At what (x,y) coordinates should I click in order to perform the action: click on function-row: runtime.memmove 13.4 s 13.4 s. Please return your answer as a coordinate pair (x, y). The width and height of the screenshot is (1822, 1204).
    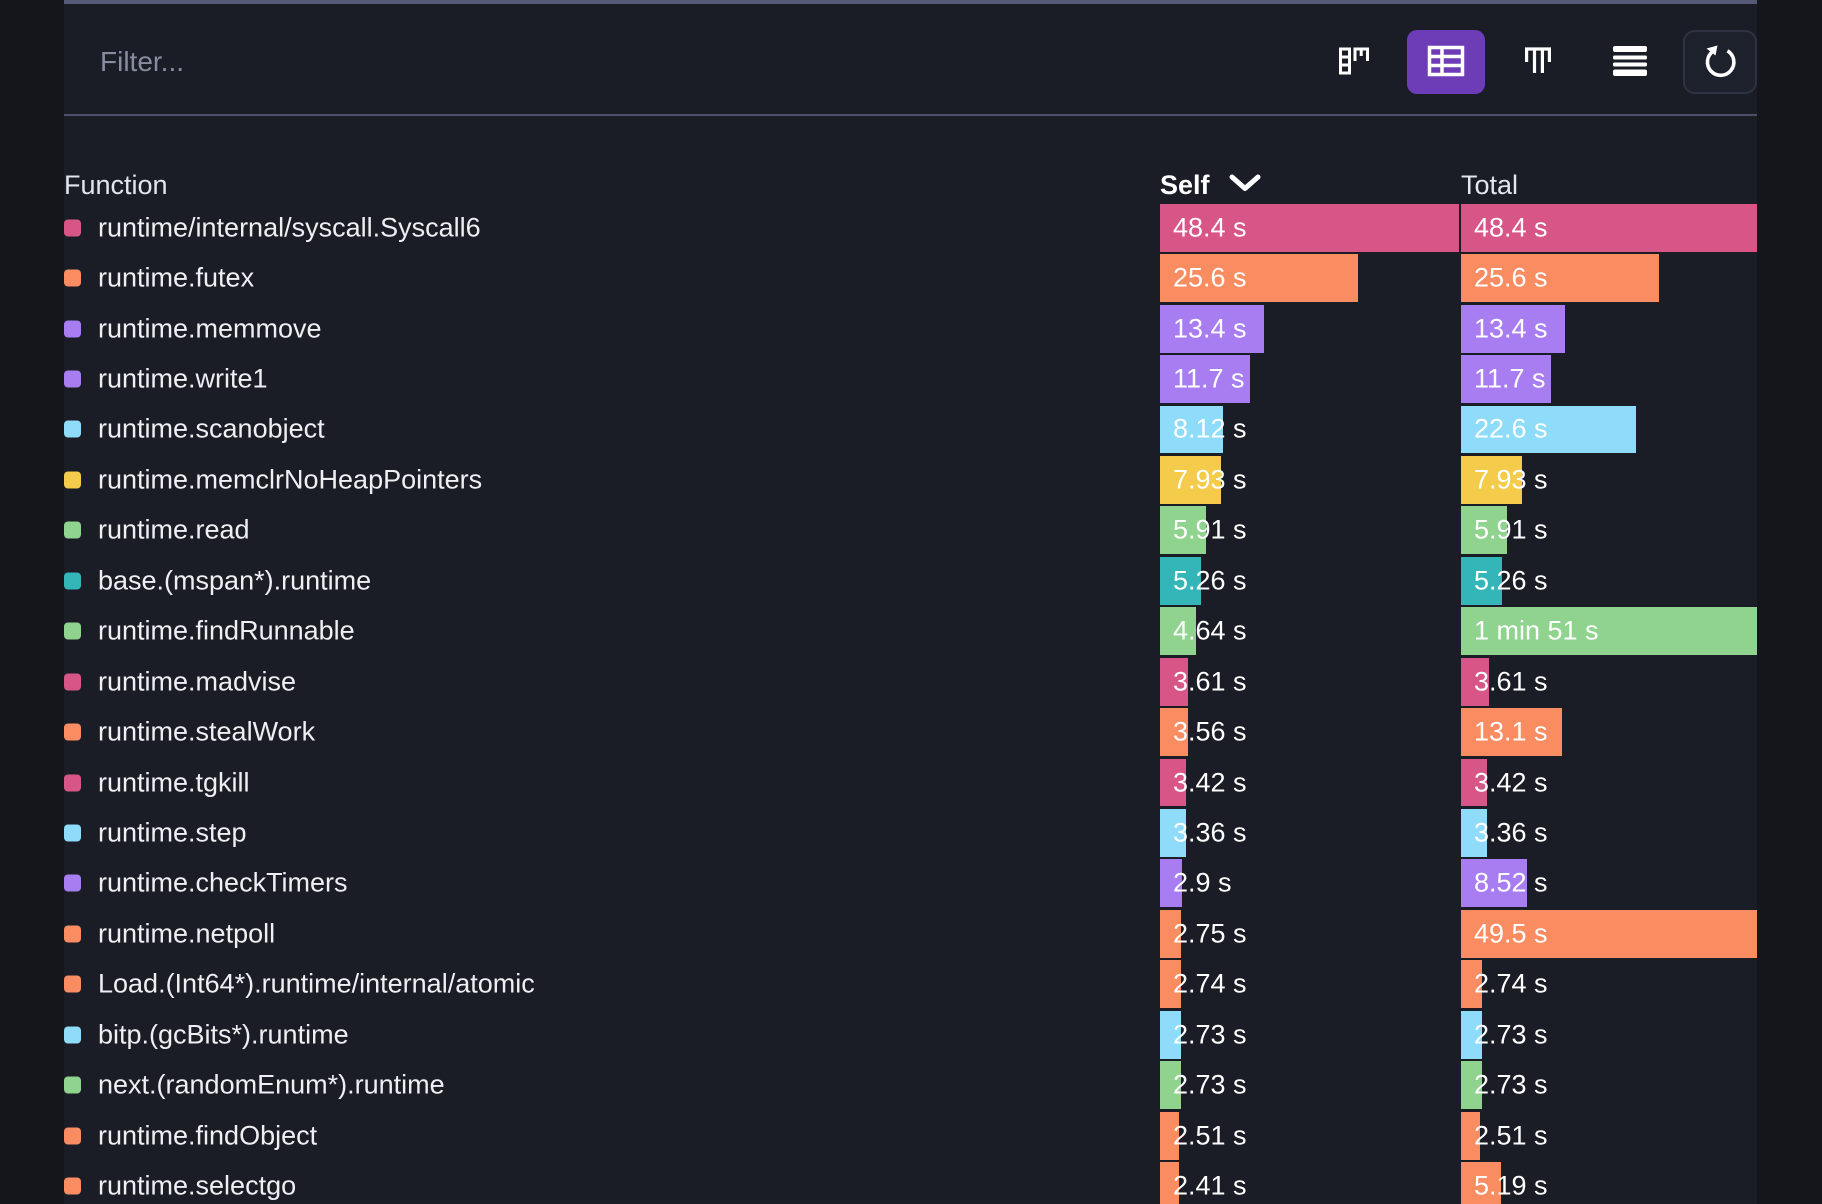
    Looking at the image, I should click on (910, 328).